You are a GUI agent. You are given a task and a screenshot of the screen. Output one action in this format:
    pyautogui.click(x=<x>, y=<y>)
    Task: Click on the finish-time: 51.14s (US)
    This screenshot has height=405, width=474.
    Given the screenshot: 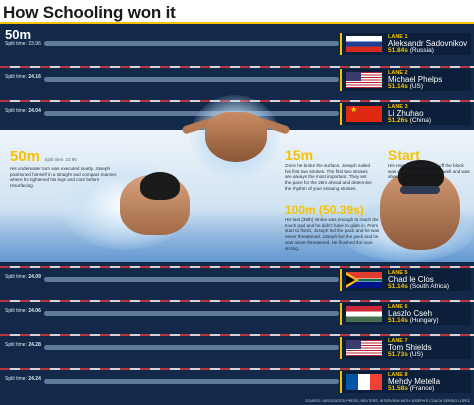 What is the action you would take?
    pyautogui.click(x=405, y=86)
    